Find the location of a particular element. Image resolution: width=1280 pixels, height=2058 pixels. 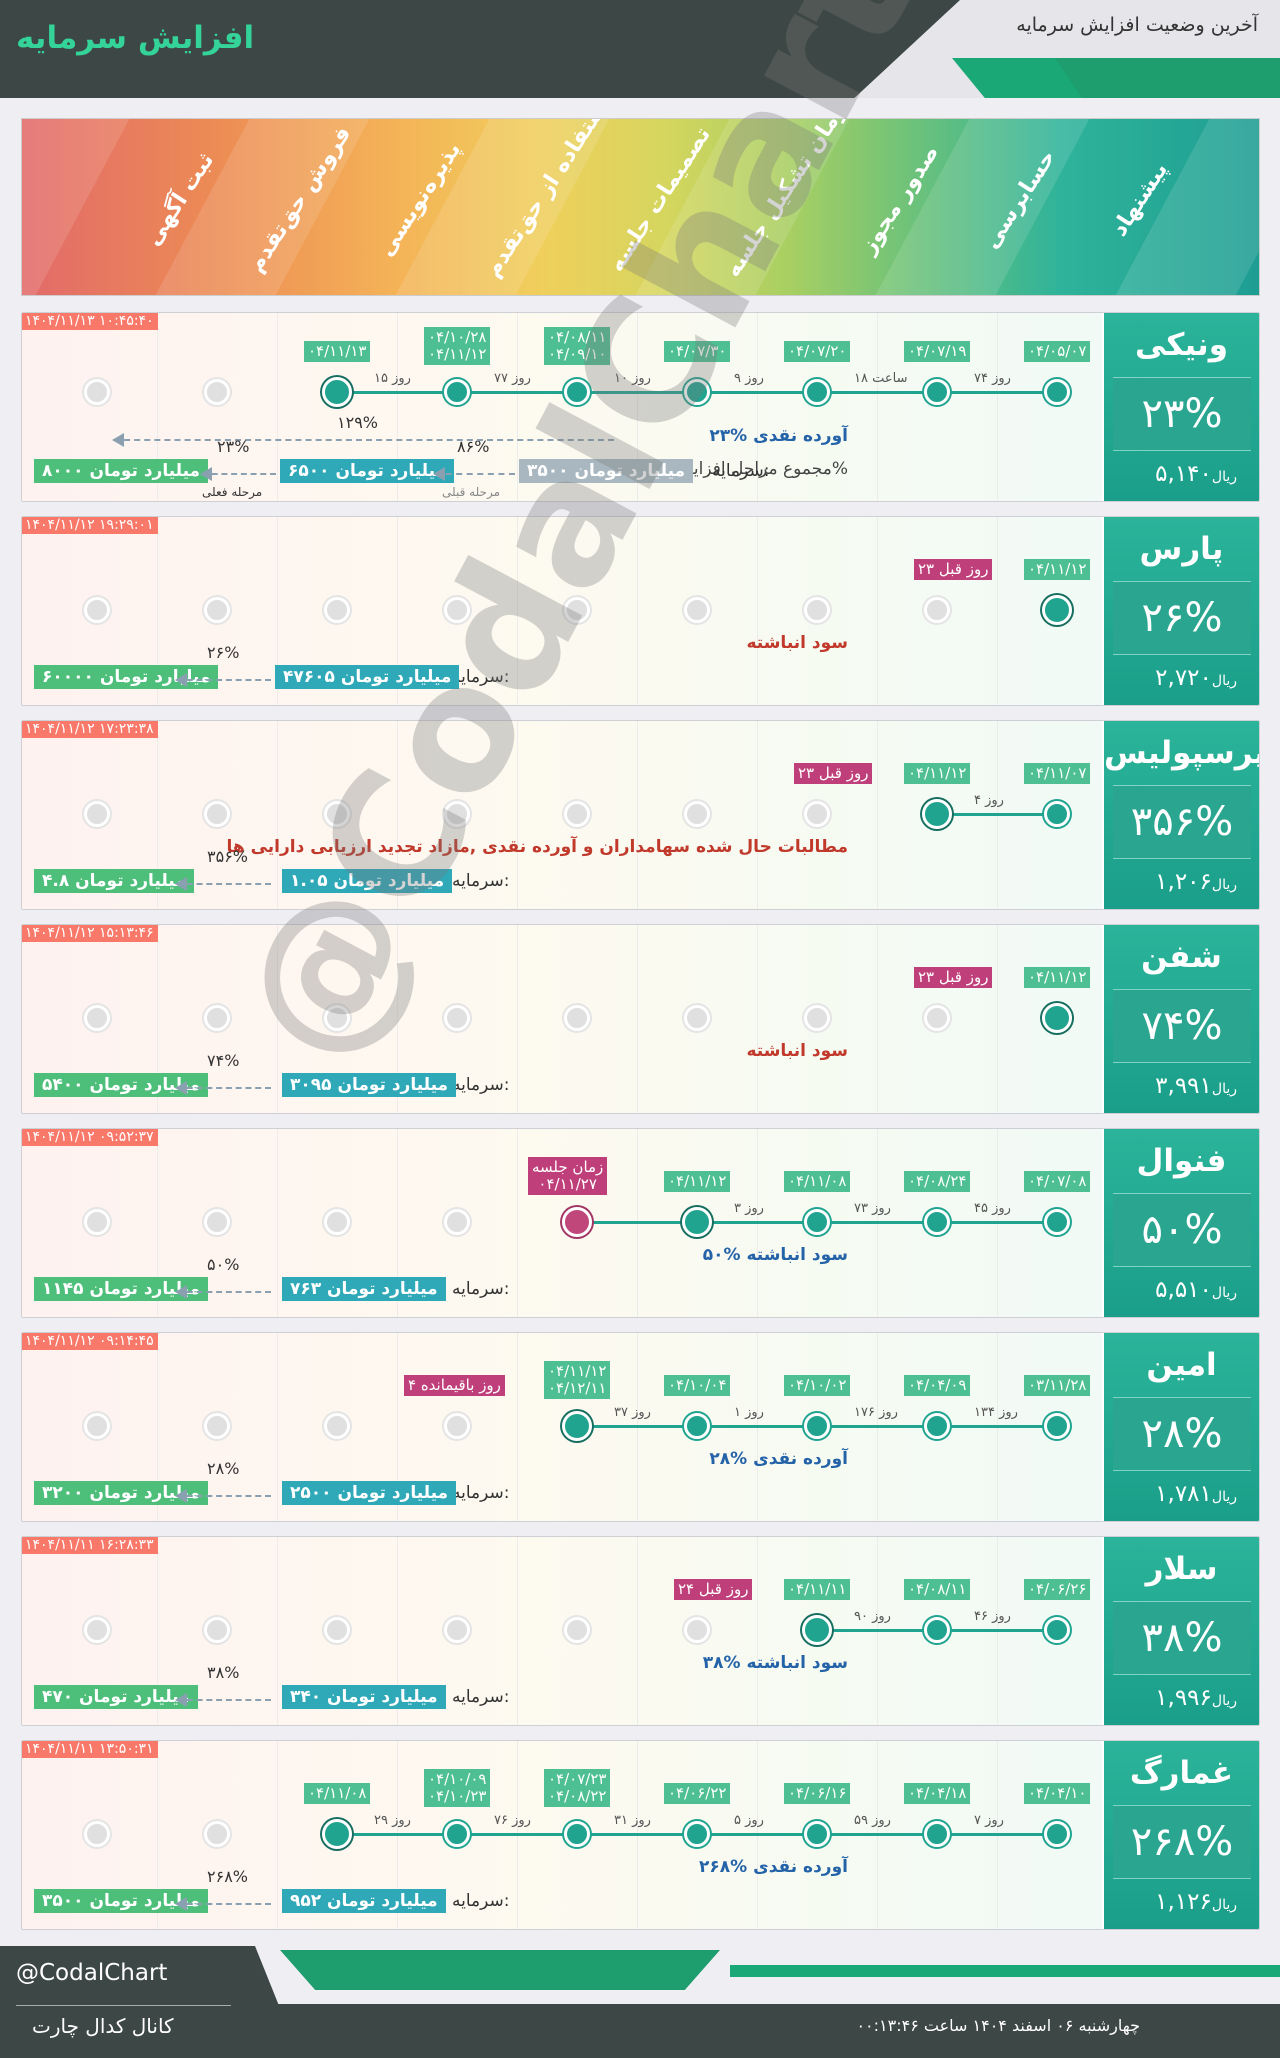

stage-description: ۲۸% آورده نقدی is located at coordinates (778, 1459).